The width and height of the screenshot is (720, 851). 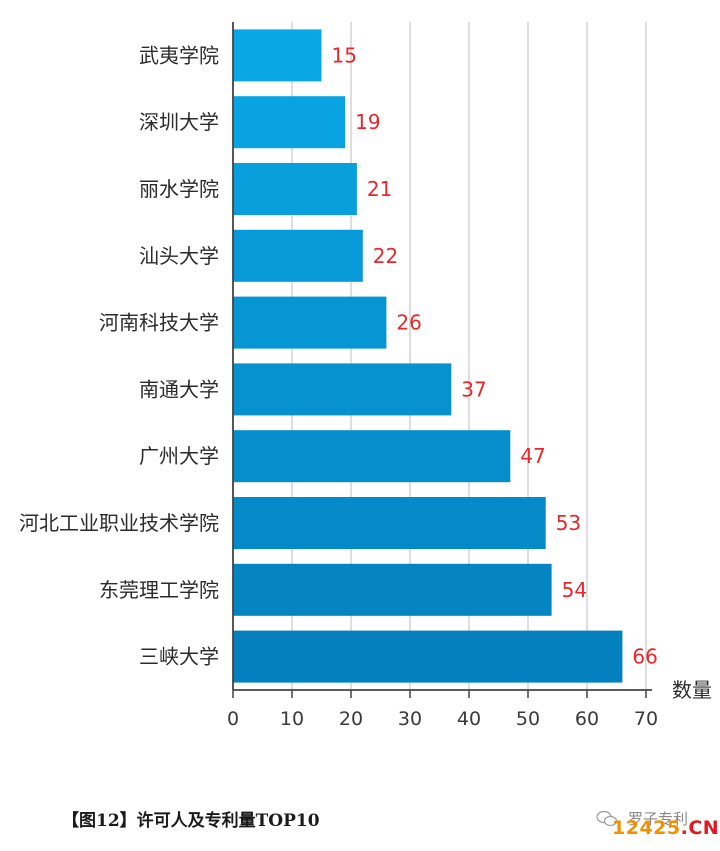 What do you see at coordinates (587, 719) in the screenshot?
I see `x-tick-label: 60` at bounding box center [587, 719].